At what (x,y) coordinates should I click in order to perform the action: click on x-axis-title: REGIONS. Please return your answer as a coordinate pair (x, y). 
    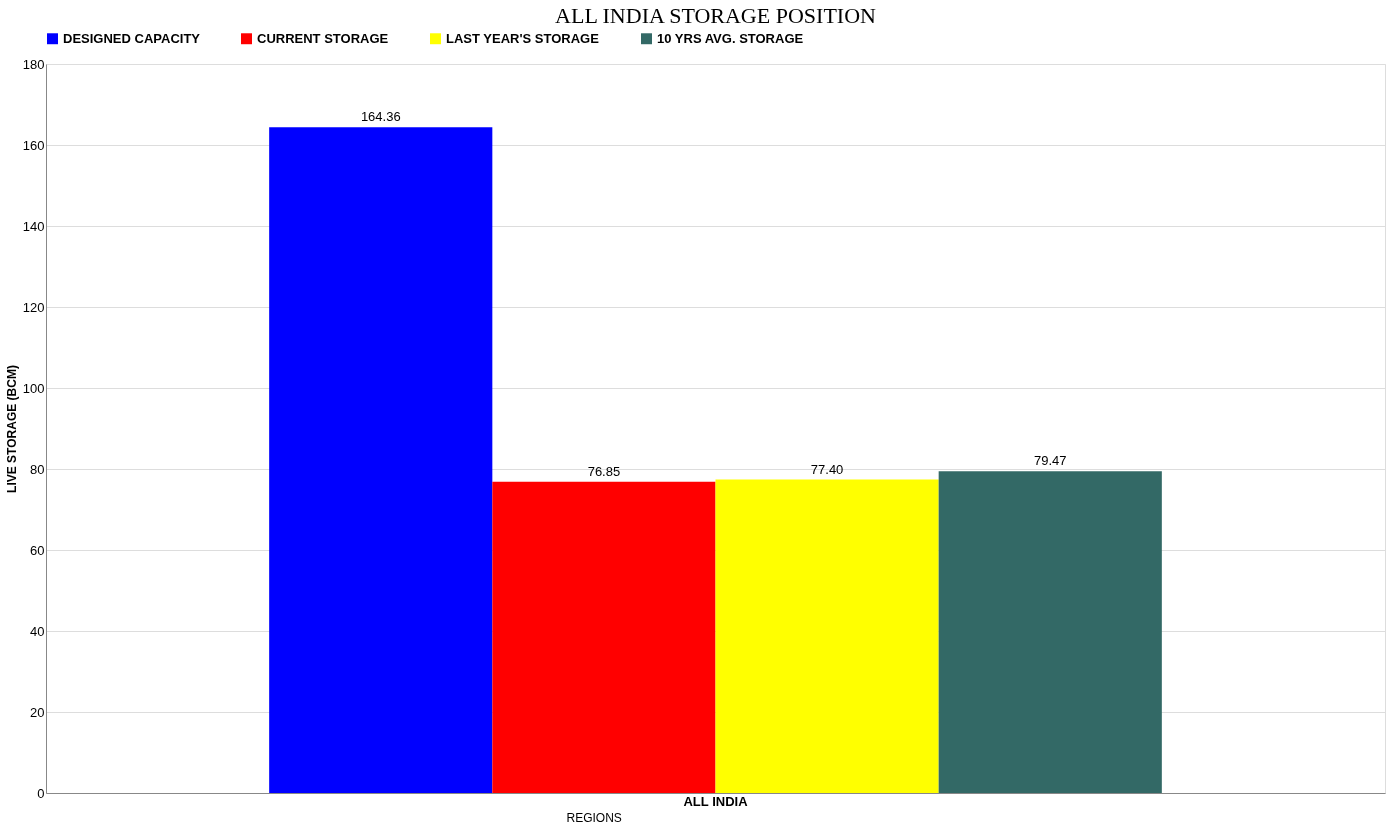
    Looking at the image, I should click on (594, 817).